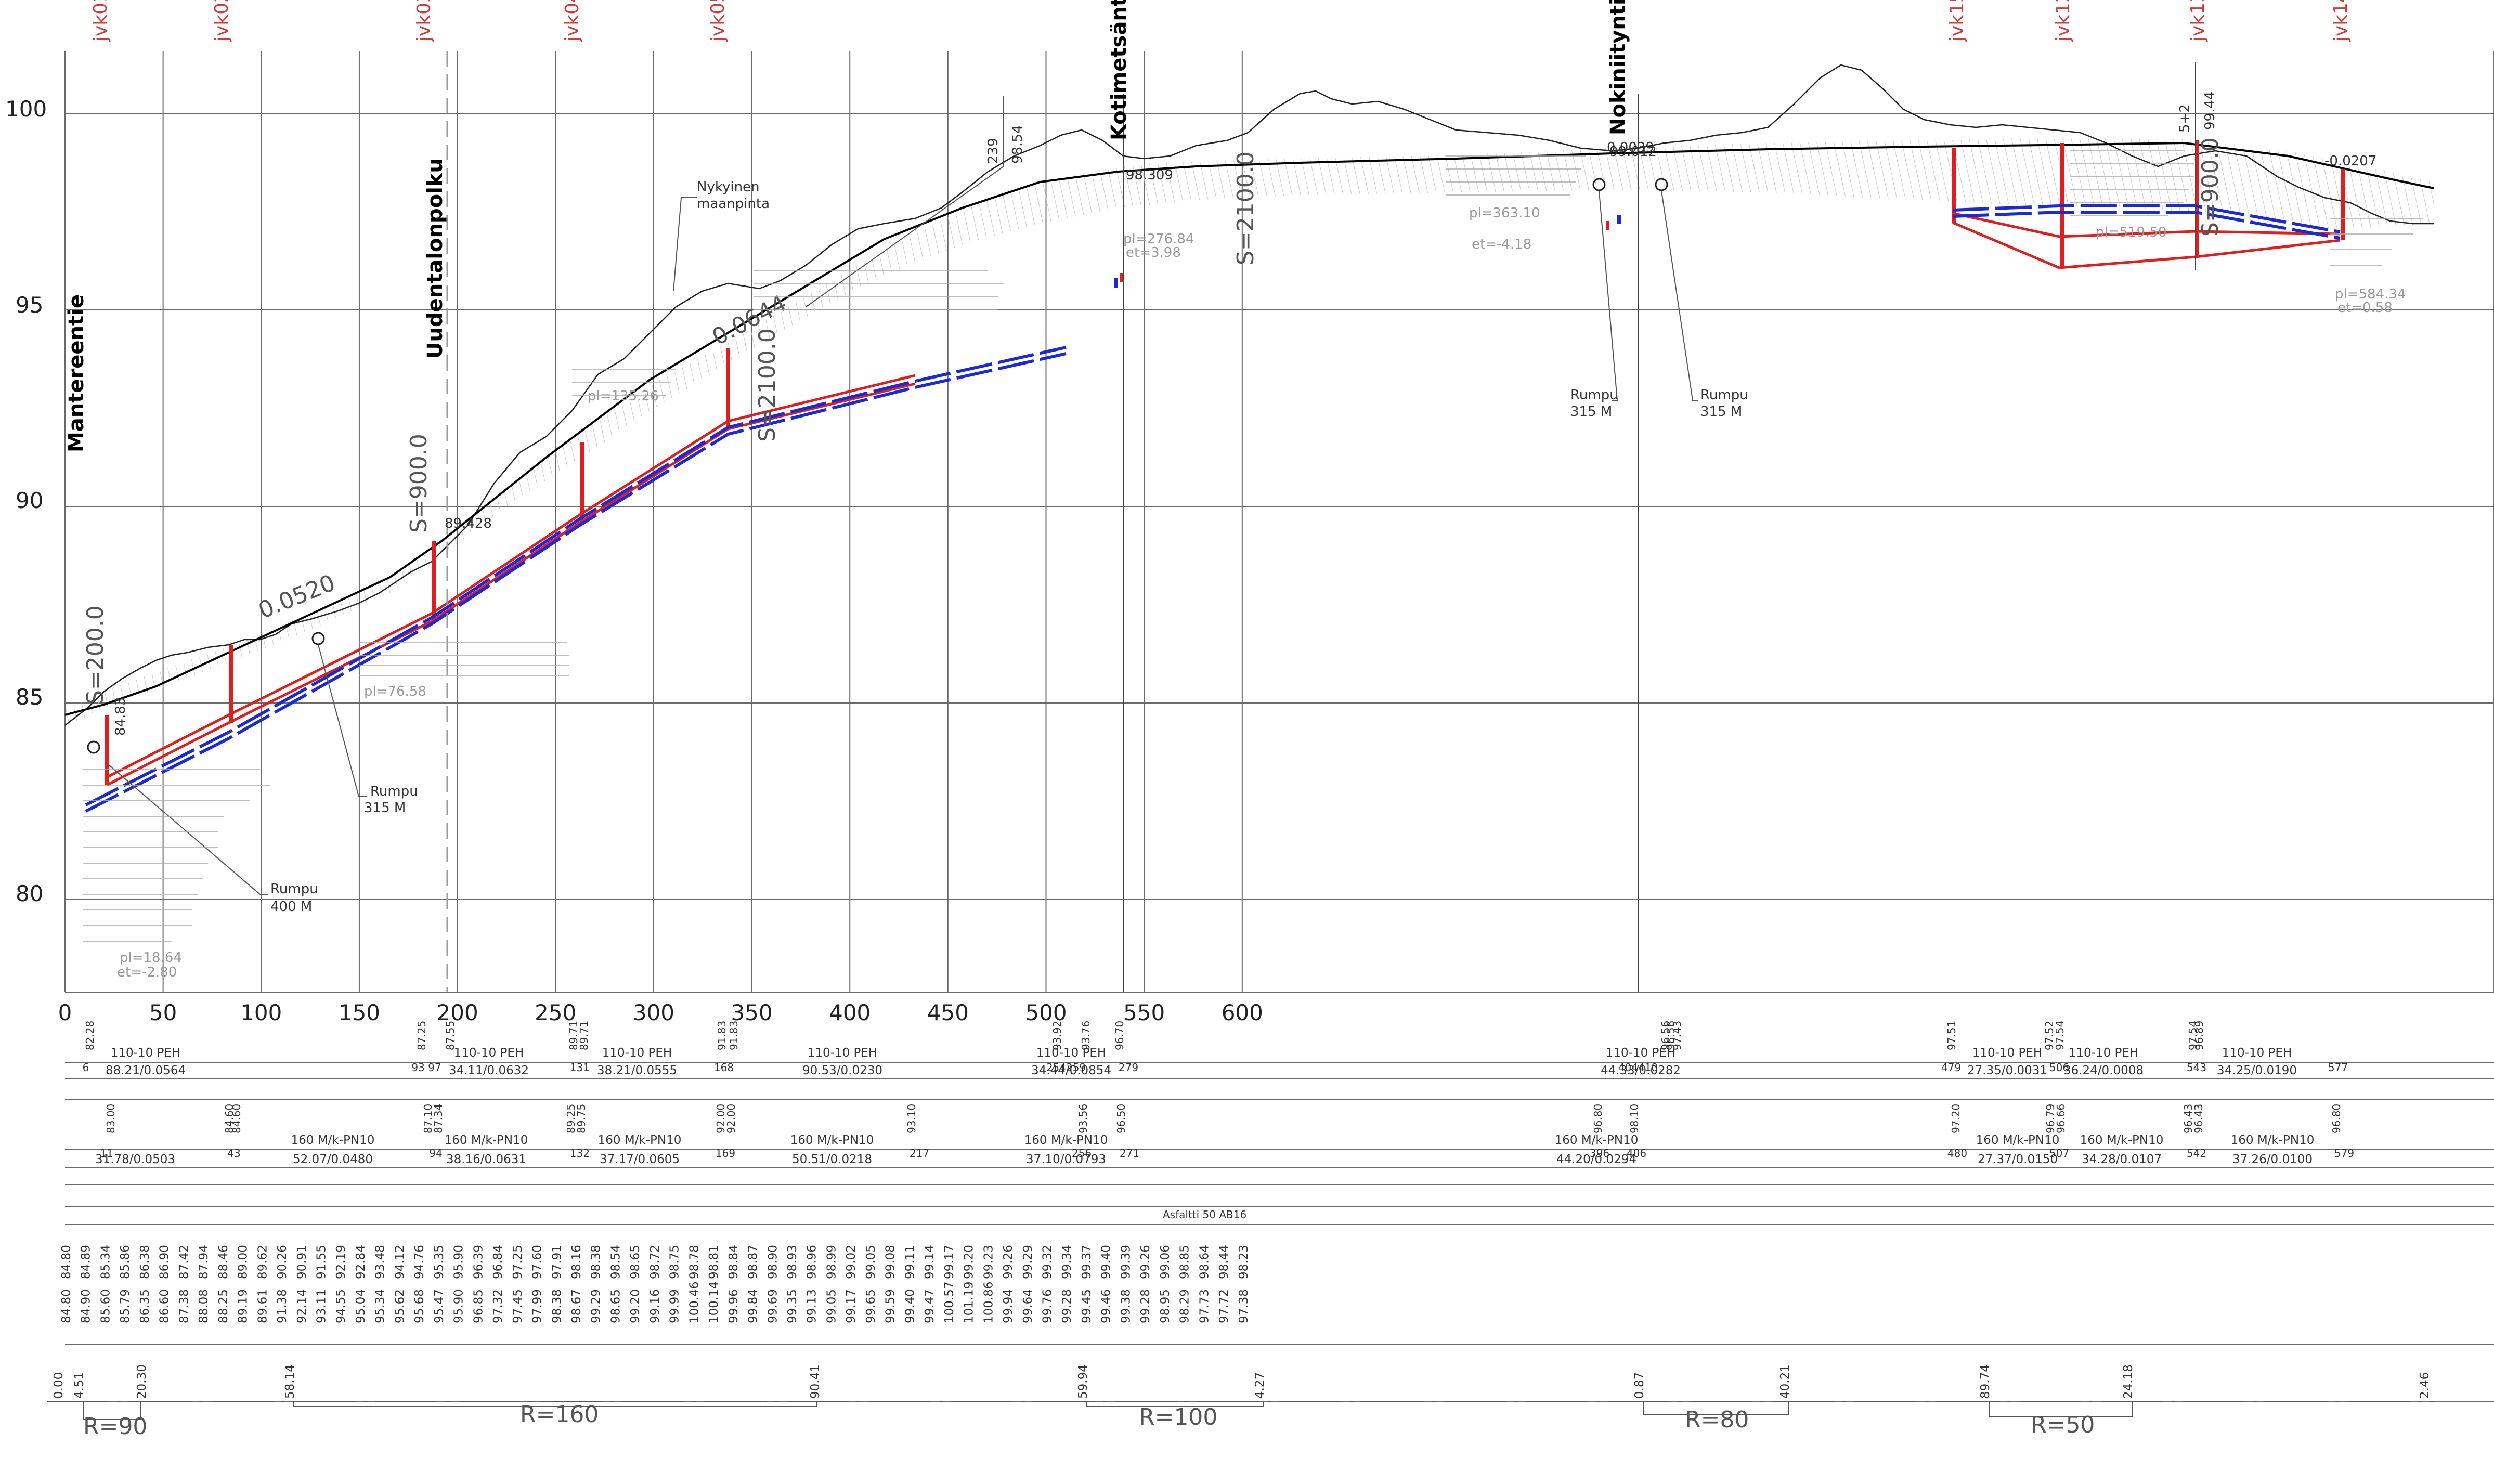 The height and width of the screenshot is (1484, 2494). I want to click on peh-height: 96.56, so click(1671, 1035).